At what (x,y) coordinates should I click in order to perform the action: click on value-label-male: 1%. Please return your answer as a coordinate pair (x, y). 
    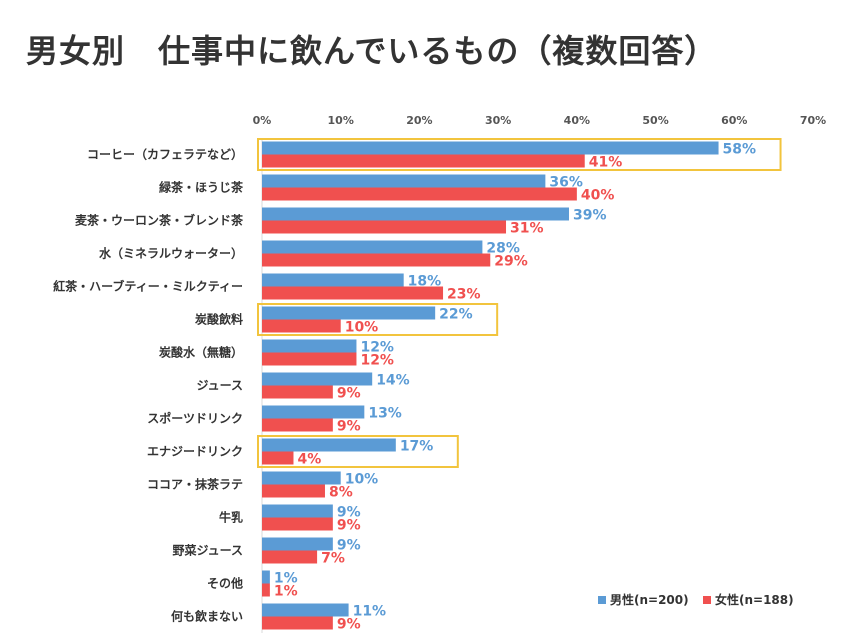
    Looking at the image, I should click on (286, 579).